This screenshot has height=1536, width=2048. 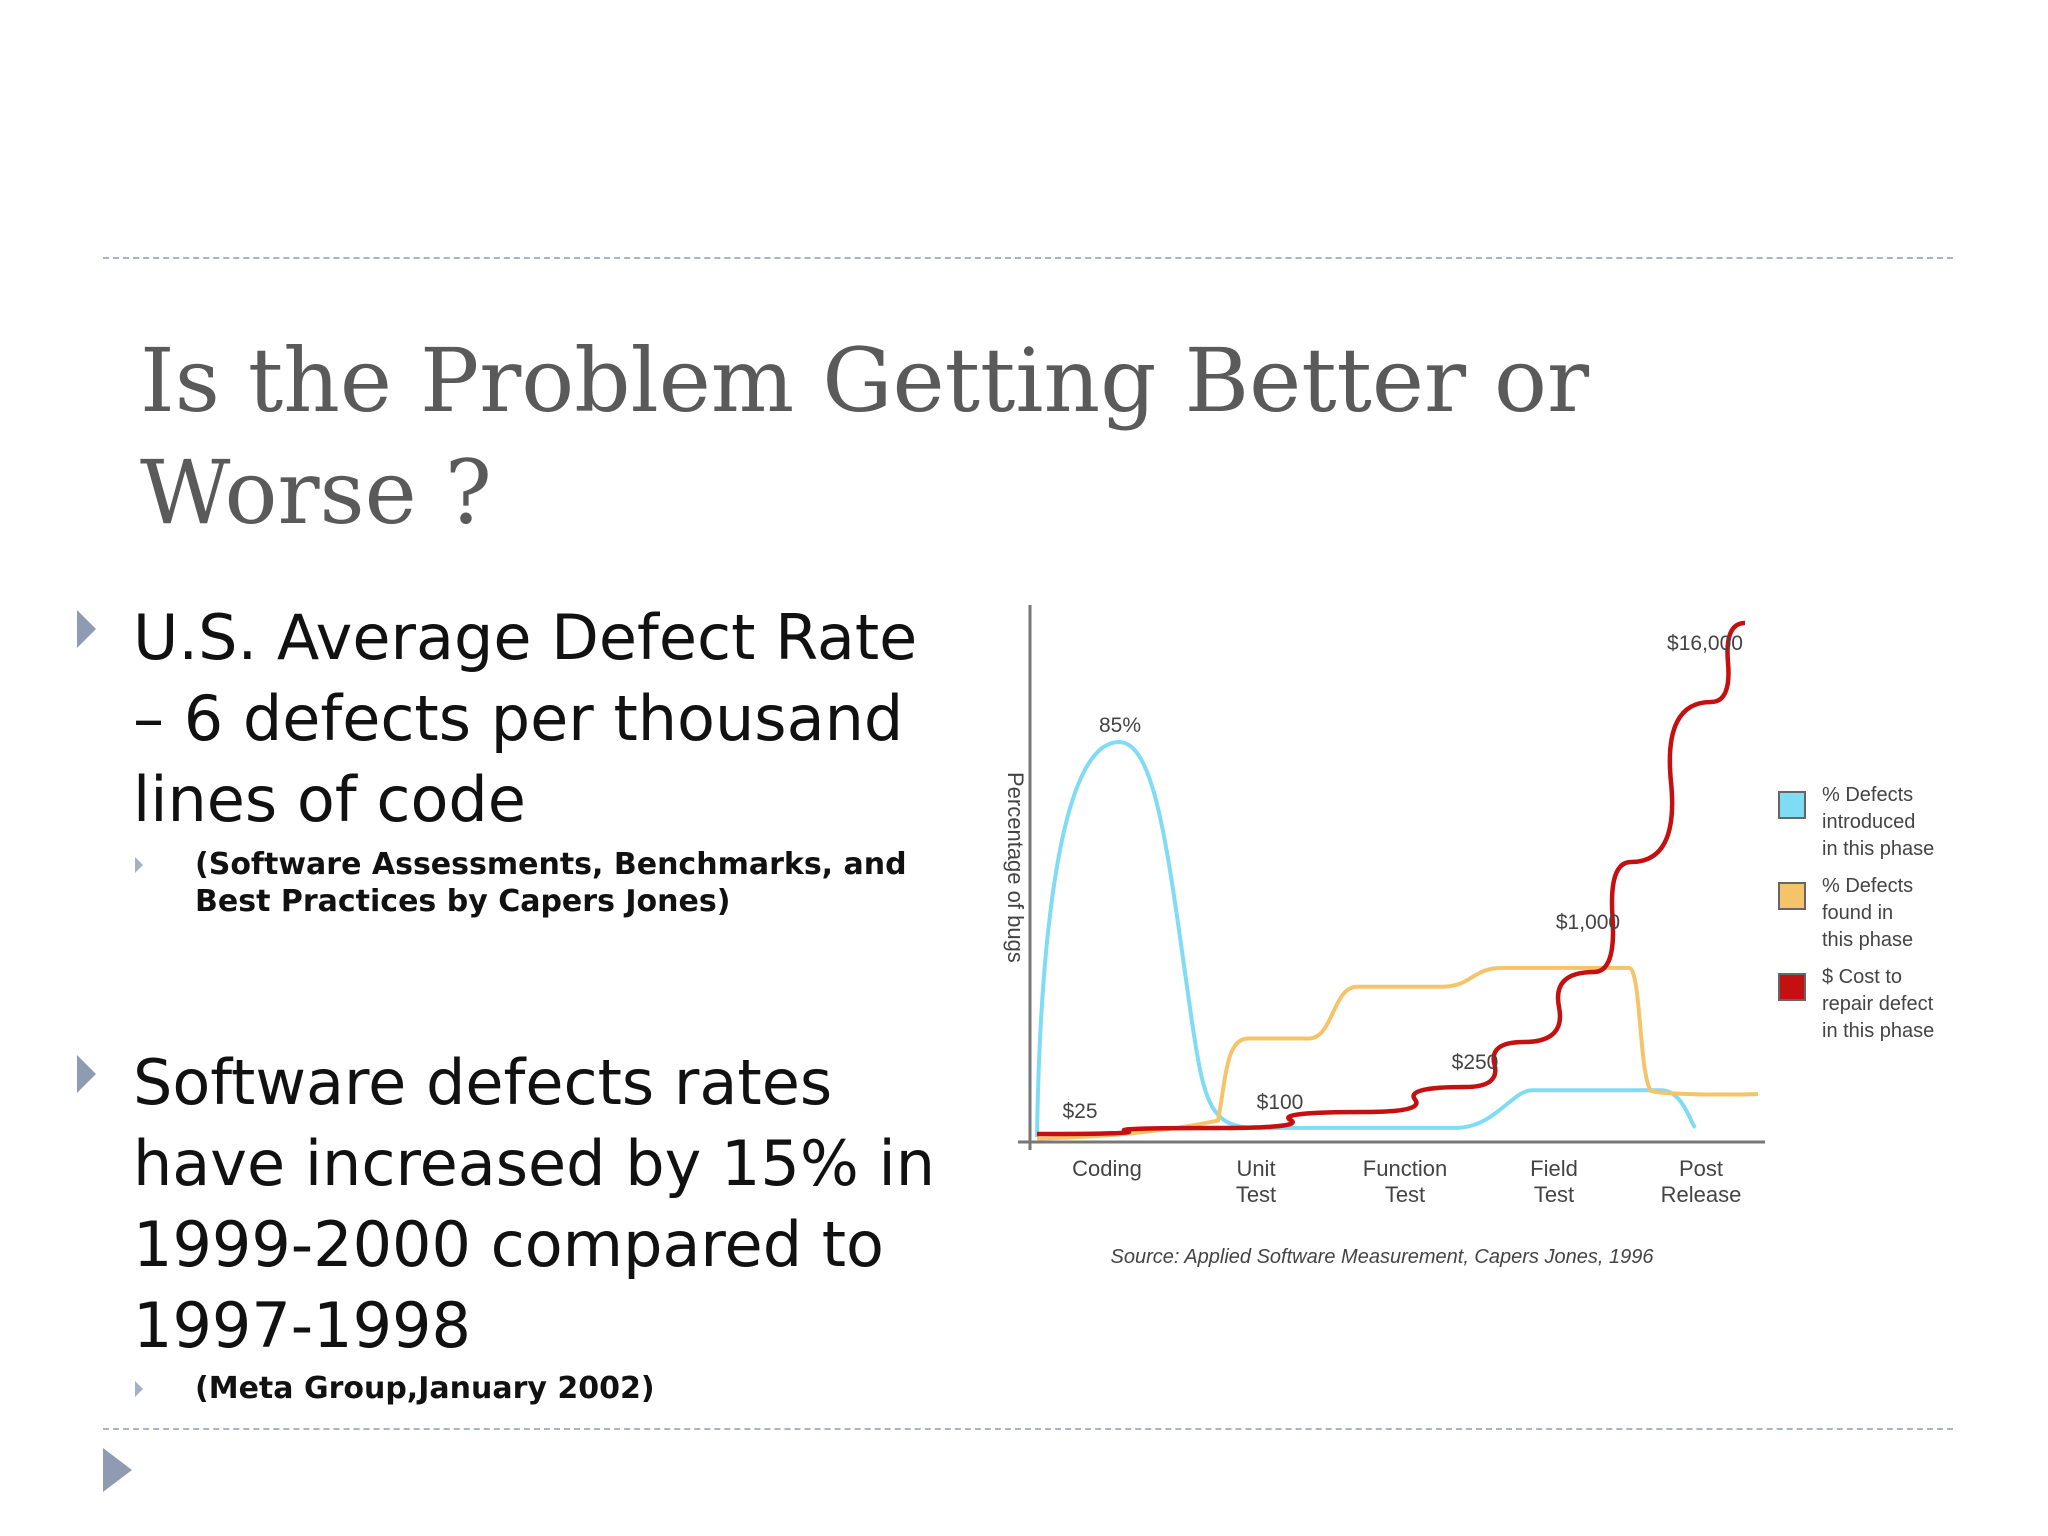 What do you see at coordinates (1079, 1111) in the screenshot?
I see `data-label: $25` at bounding box center [1079, 1111].